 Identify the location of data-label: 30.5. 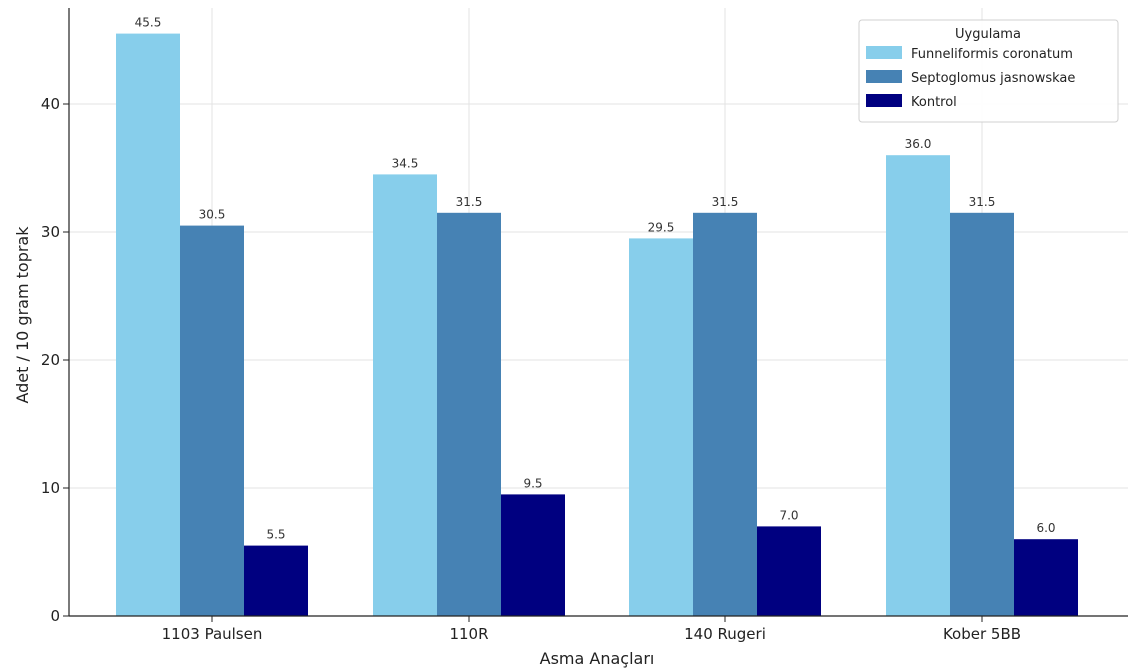
(212, 215).